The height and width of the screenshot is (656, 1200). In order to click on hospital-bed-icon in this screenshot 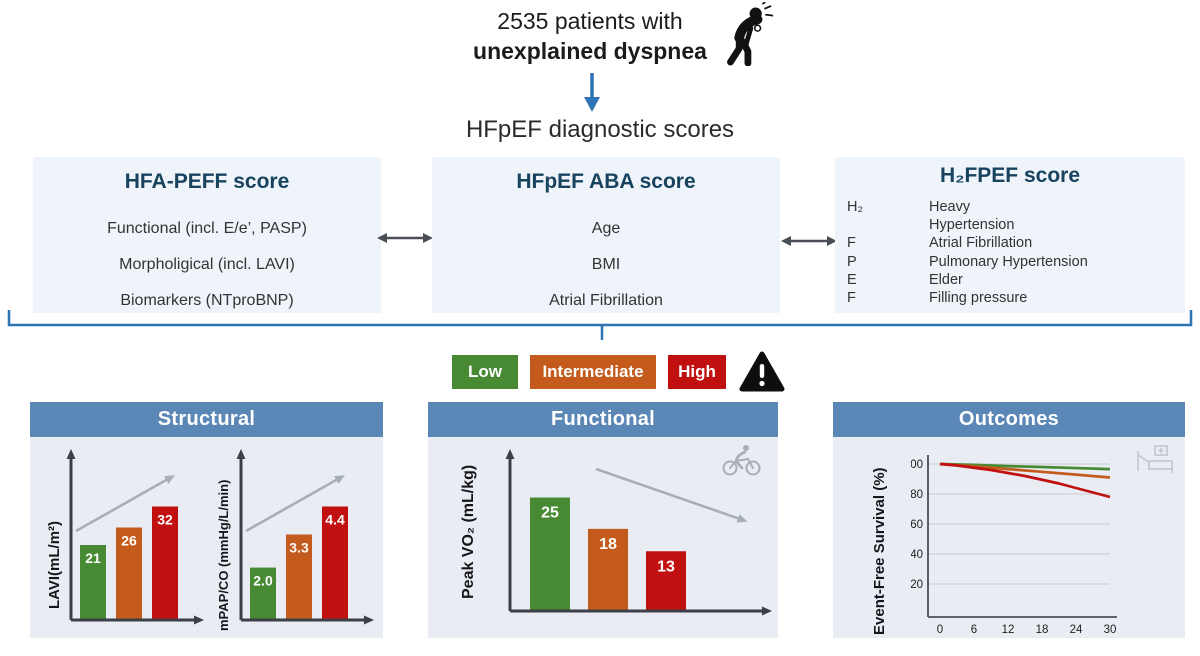, I will do `click(1155, 459)`.